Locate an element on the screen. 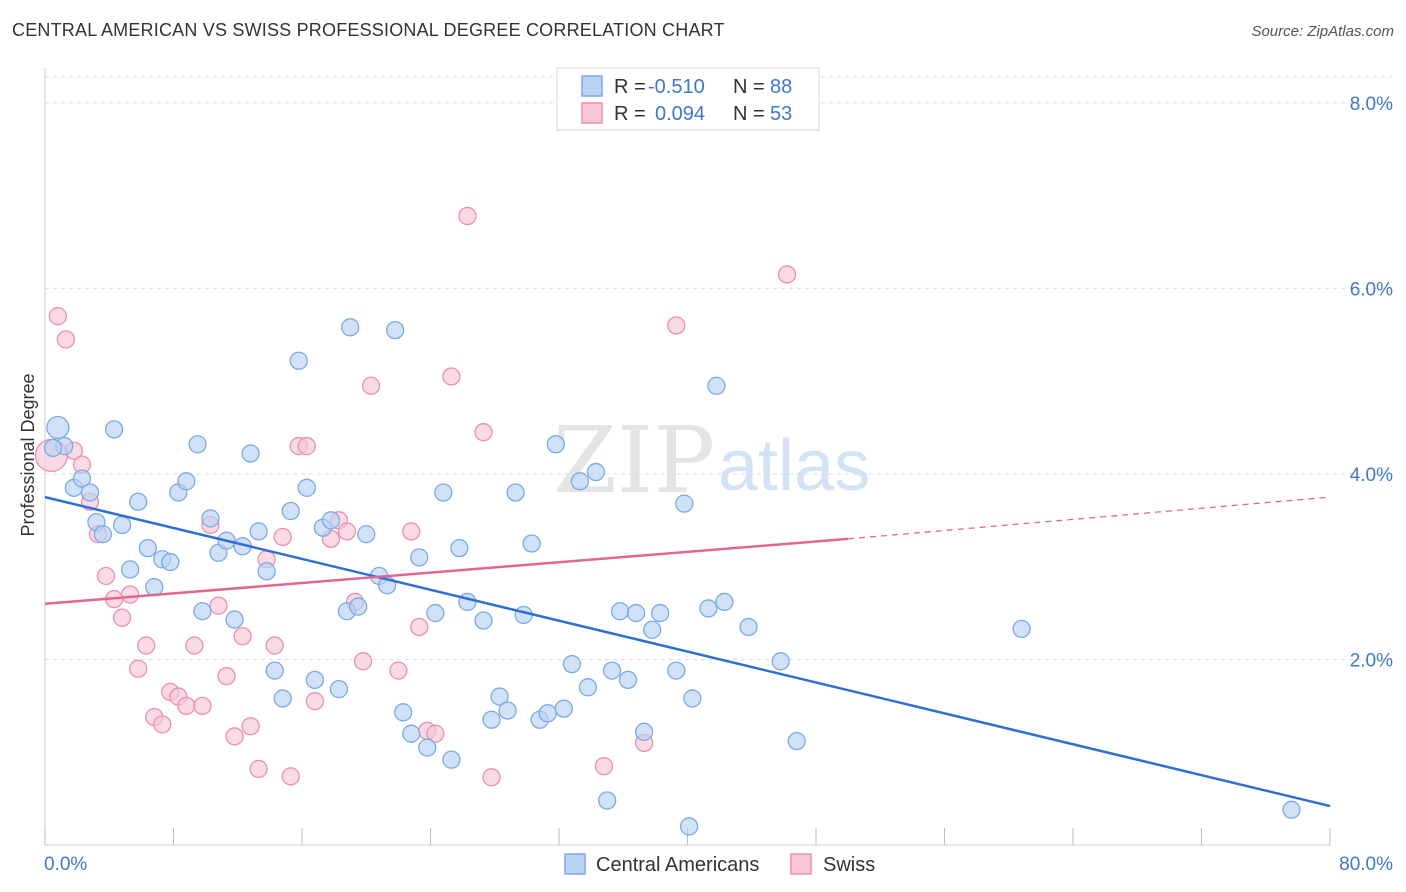  legend-n-value-blue: 88 is located at coordinates (781, 87).